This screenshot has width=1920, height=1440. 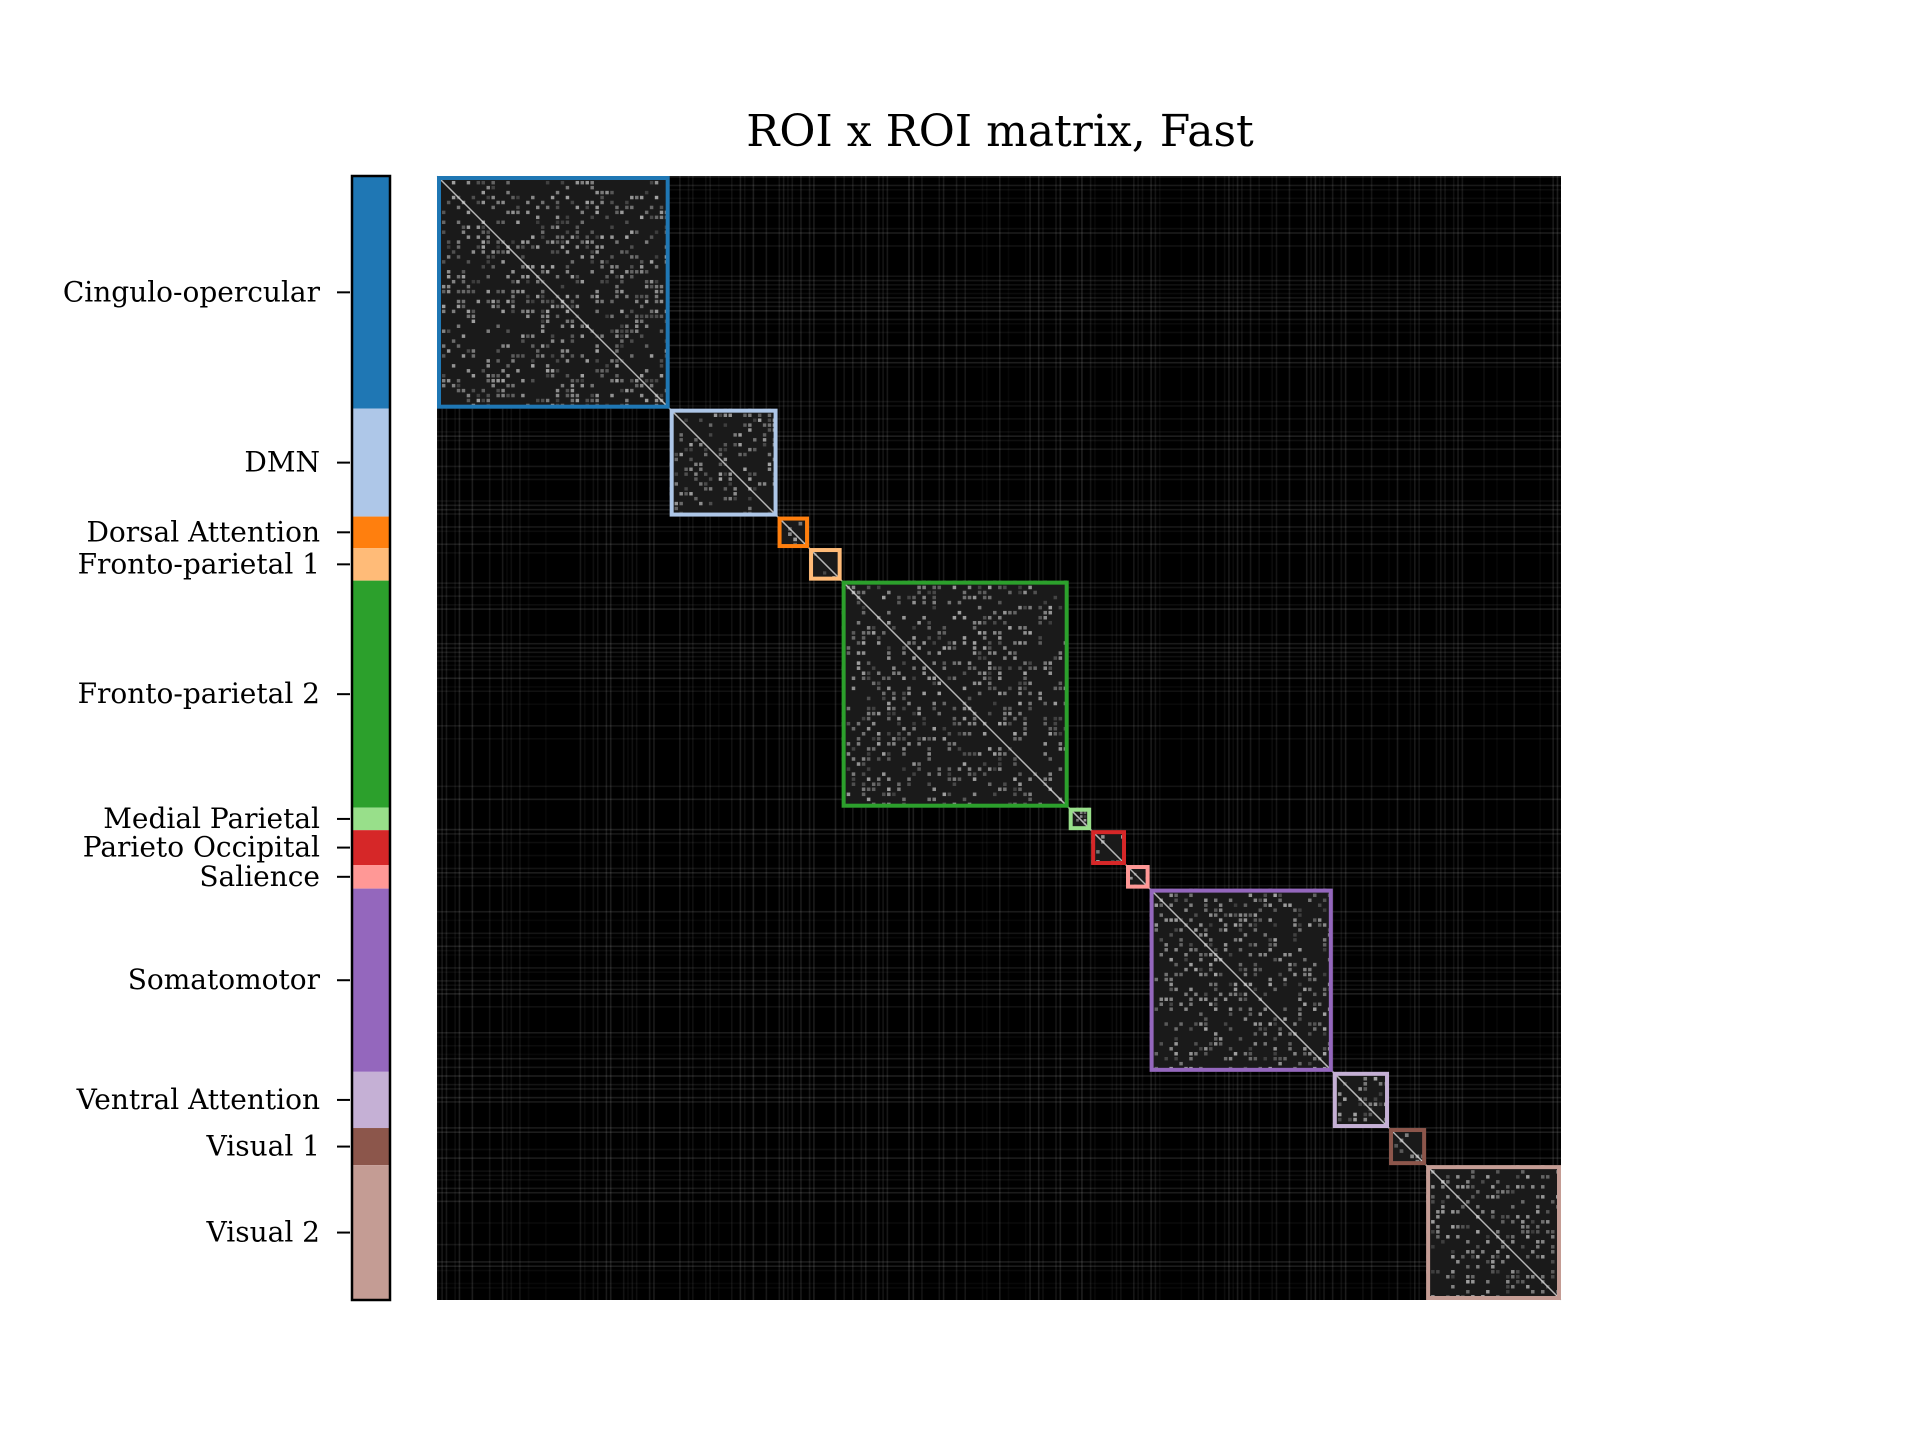 What do you see at coordinates (1361, 1100) in the screenshot?
I see `block-diagonal-ventral-attention` at bounding box center [1361, 1100].